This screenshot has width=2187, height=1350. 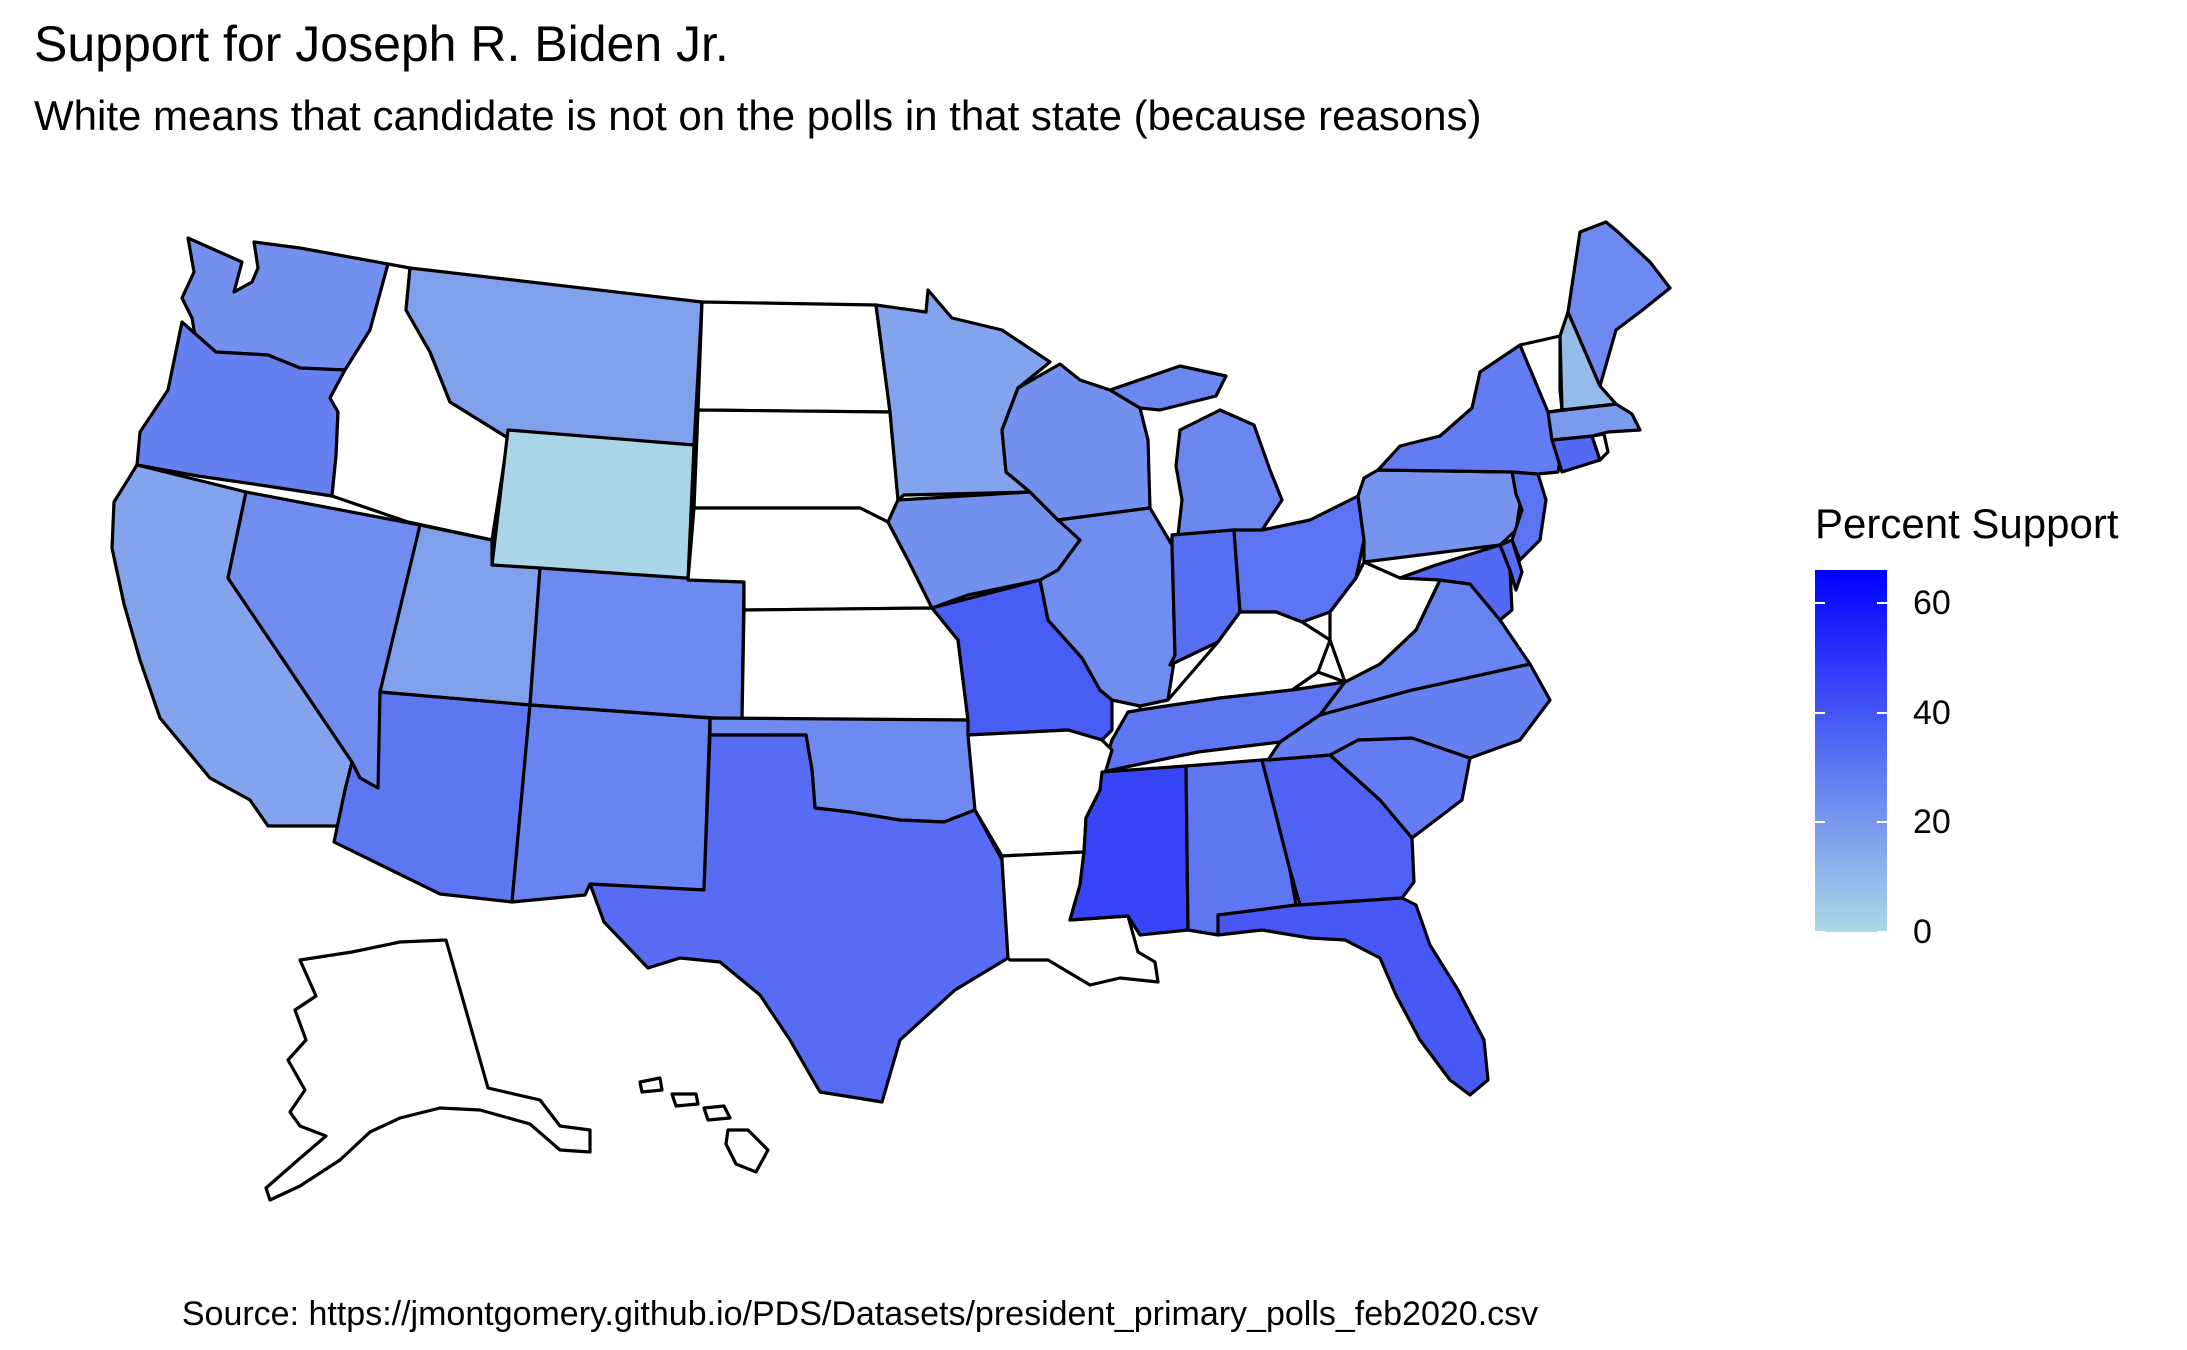 What do you see at coordinates (1511, 565) in the screenshot?
I see `state-delaware` at bounding box center [1511, 565].